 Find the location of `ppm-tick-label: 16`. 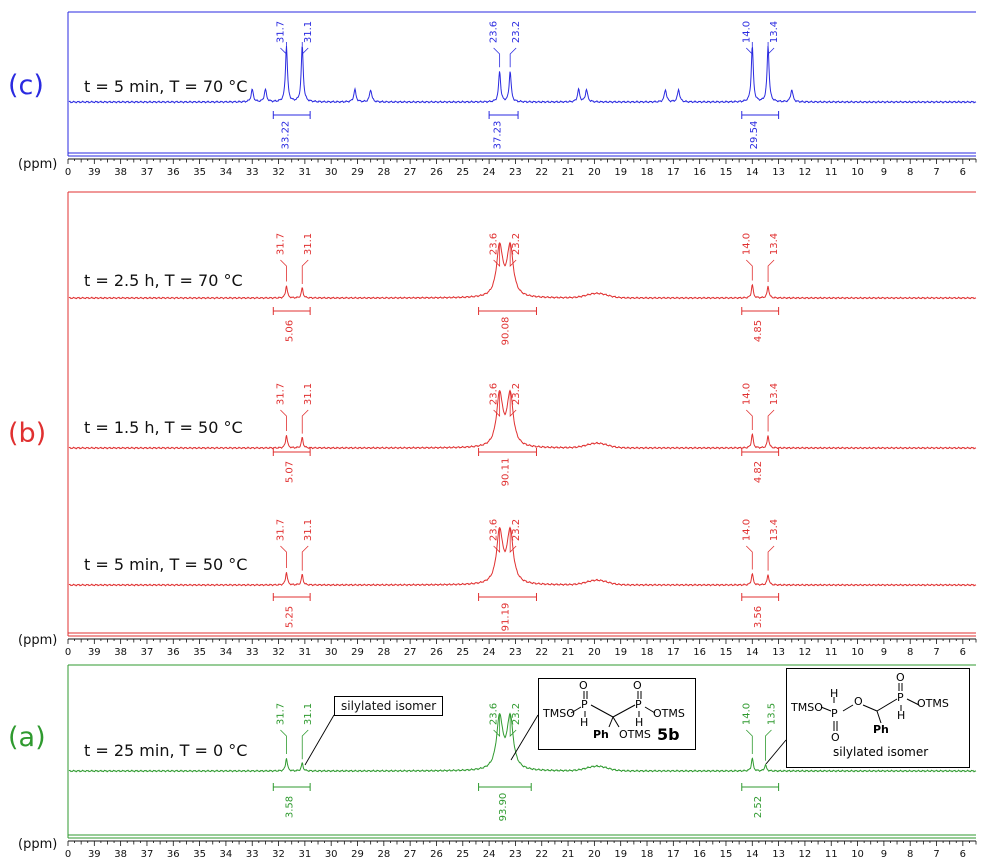

ppm-tick-label: 16 is located at coordinates (699, 854).